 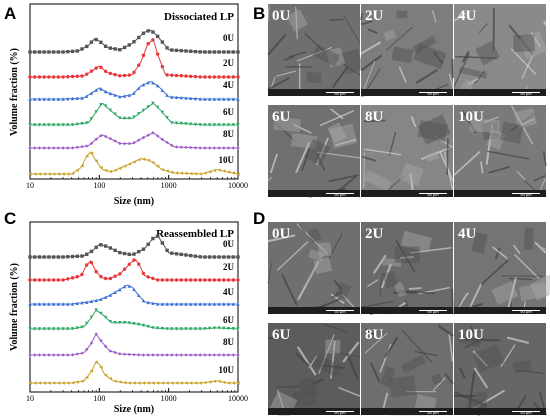 I want to click on series-label: 6U, so click(x=229, y=112).